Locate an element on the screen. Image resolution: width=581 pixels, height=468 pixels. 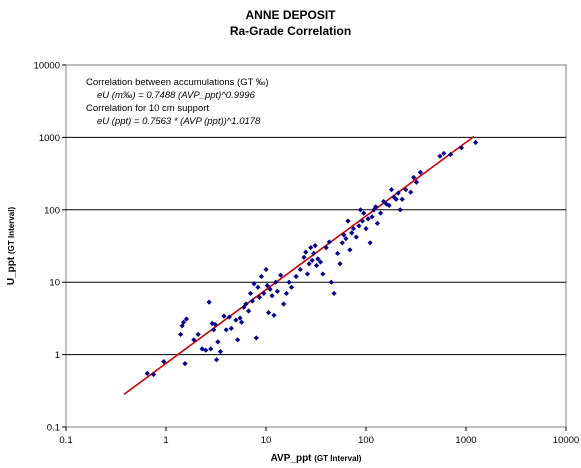
x-tick-label: 1000 is located at coordinates (465, 440).